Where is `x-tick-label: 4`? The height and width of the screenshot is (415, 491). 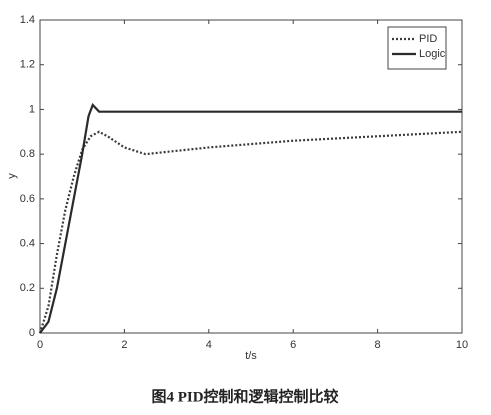
x-tick-label: 4 is located at coordinates (209, 345).